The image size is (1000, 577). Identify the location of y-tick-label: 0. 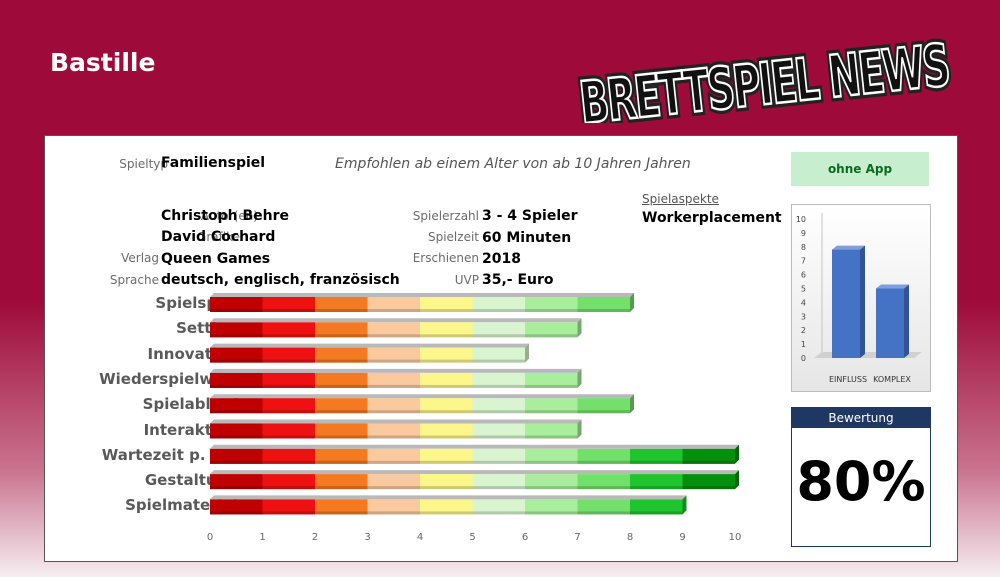
(803, 358).